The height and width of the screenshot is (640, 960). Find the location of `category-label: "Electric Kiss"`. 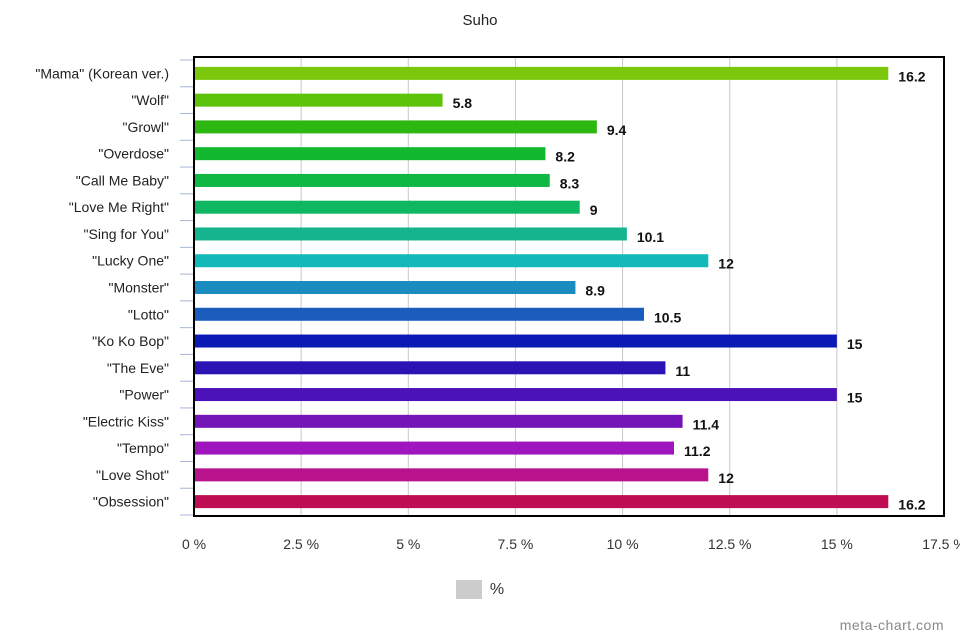

category-label: "Electric Kiss" is located at coordinates (126, 421).